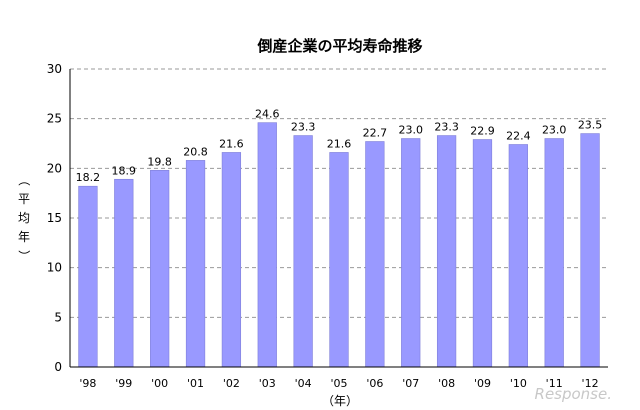 The image size is (640, 410). What do you see at coordinates (554, 383) in the screenshot?
I see `x-tick-label: '11` at bounding box center [554, 383].